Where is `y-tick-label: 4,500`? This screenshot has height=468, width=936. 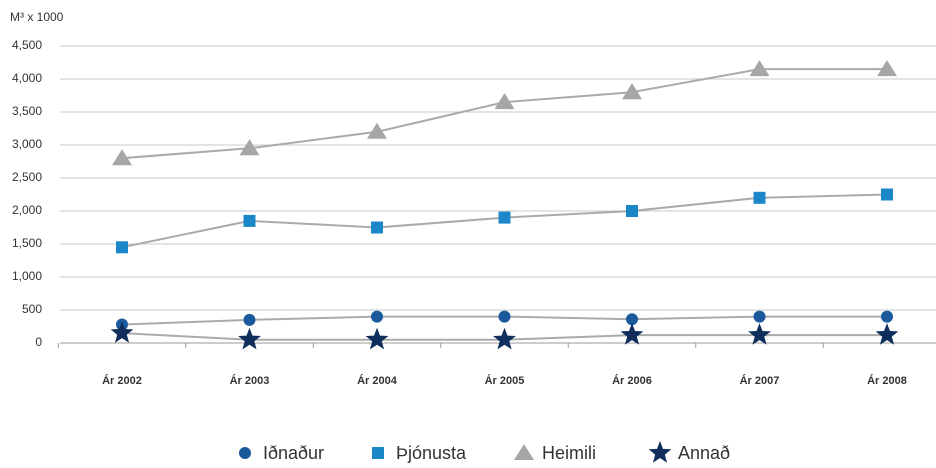
y-tick-label: 4,500 is located at coordinates (27, 45).